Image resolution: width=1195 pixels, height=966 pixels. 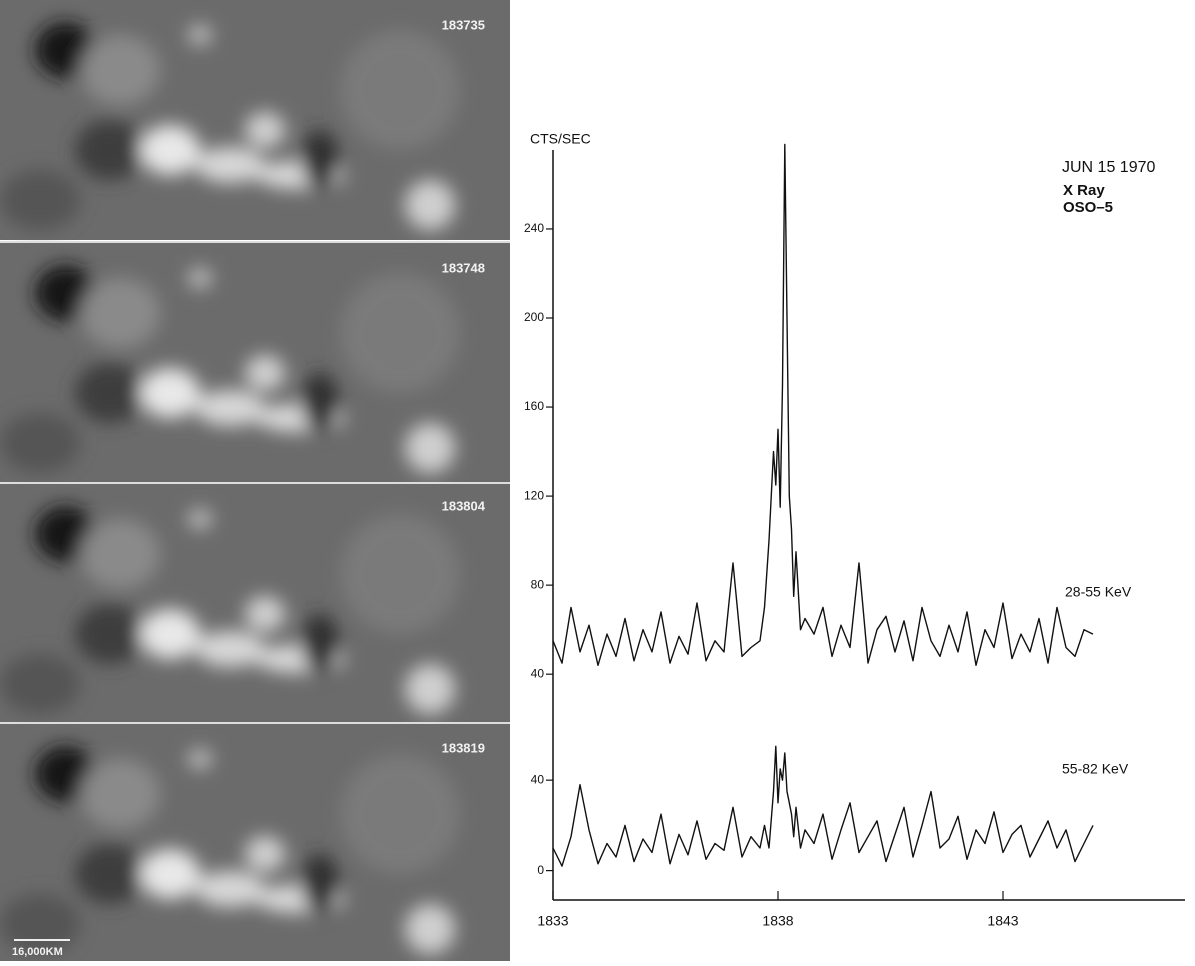 What do you see at coordinates (1108, 167) in the screenshot?
I see `chart-title: JUN 15 1970` at bounding box center [1108, 167].